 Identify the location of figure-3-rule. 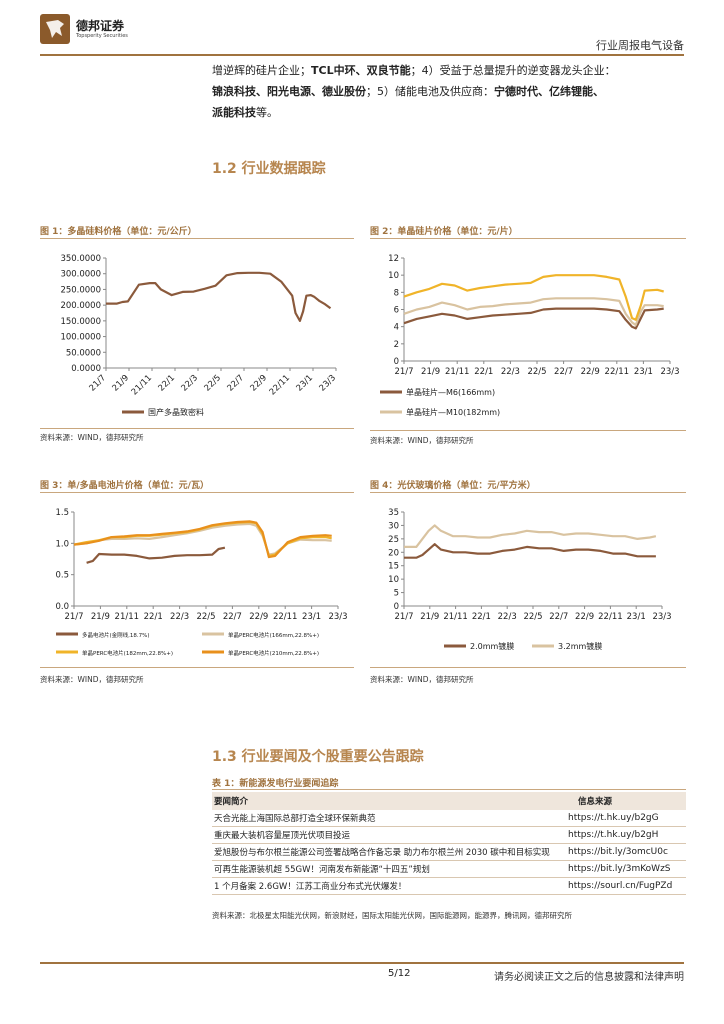
(197, 492).